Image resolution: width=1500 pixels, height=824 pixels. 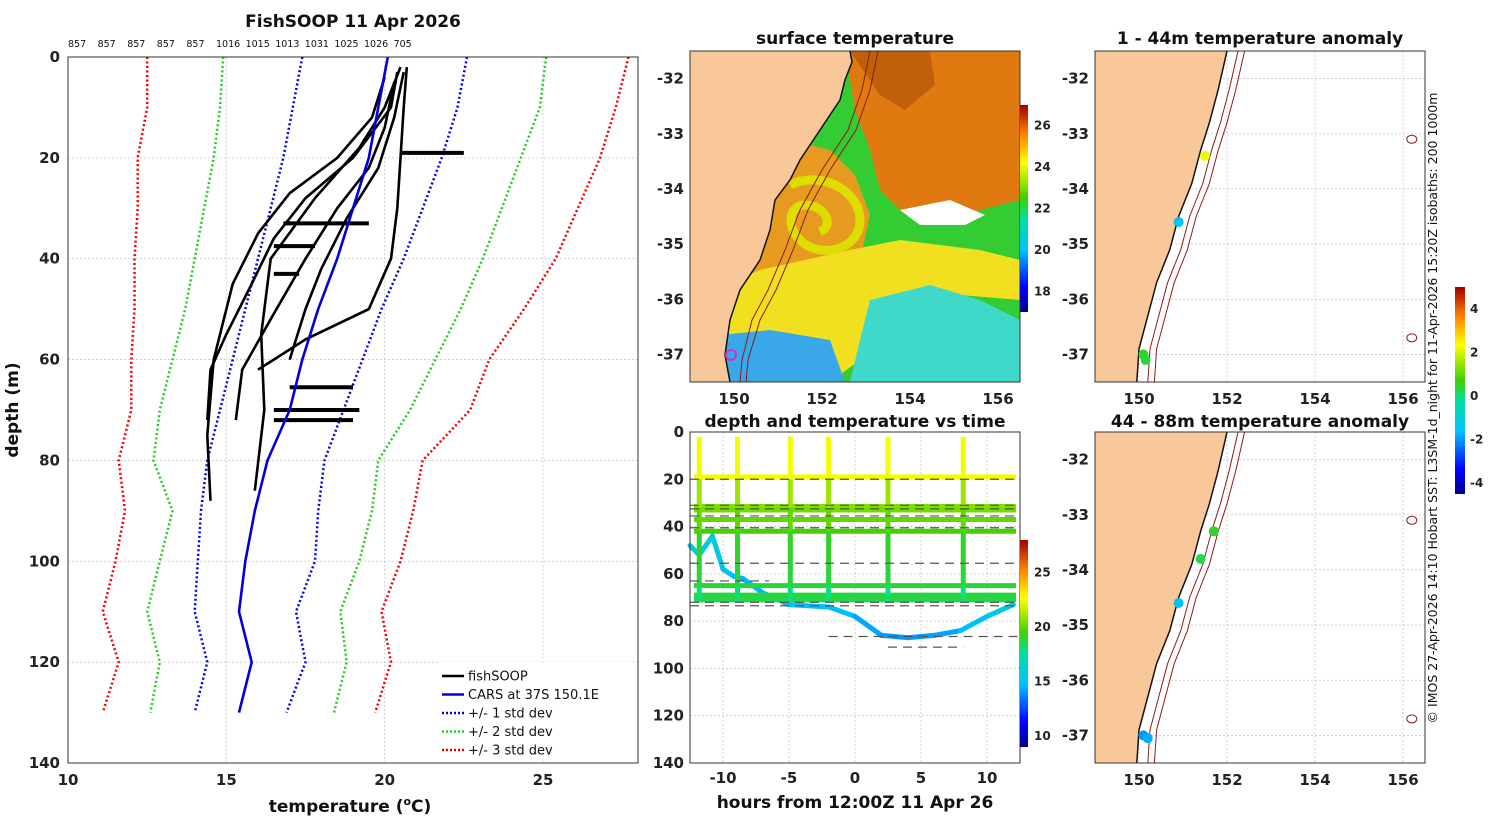 I want to click on timeseries-ytick-label: 80, so click(x=673, y=621).